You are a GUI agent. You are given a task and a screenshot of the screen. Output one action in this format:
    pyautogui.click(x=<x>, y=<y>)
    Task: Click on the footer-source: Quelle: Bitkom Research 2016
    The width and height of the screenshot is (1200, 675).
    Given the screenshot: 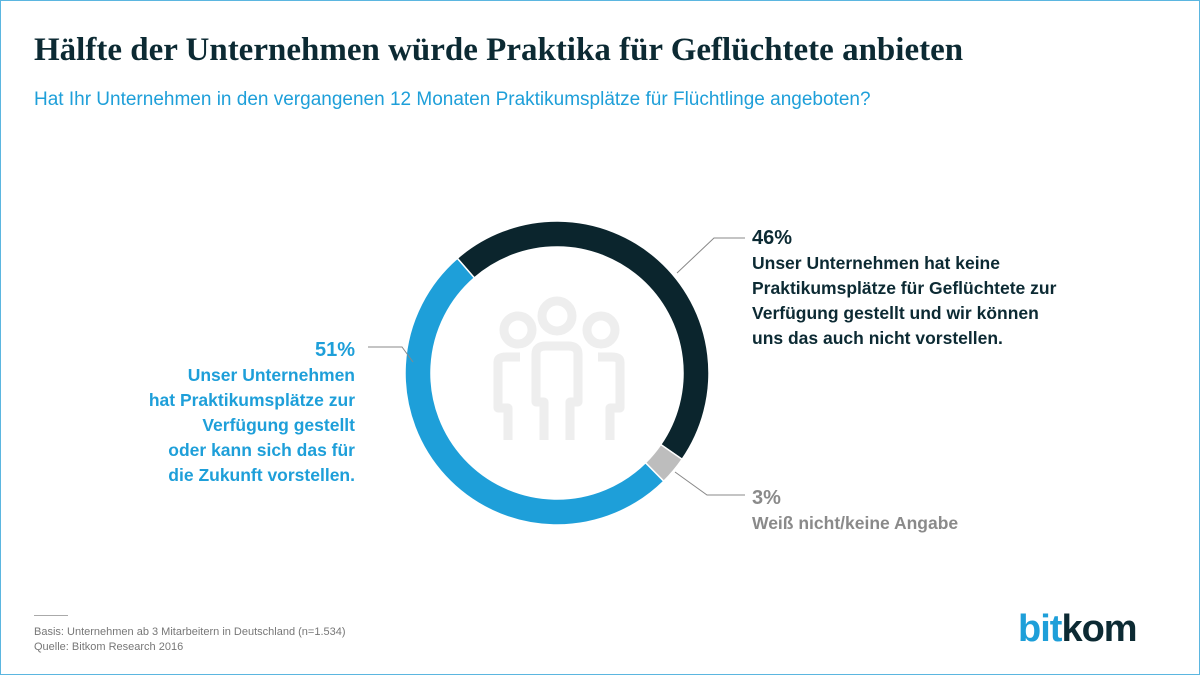 What is the action you would take?
    pyautogui.click(x=109, y=647)
    